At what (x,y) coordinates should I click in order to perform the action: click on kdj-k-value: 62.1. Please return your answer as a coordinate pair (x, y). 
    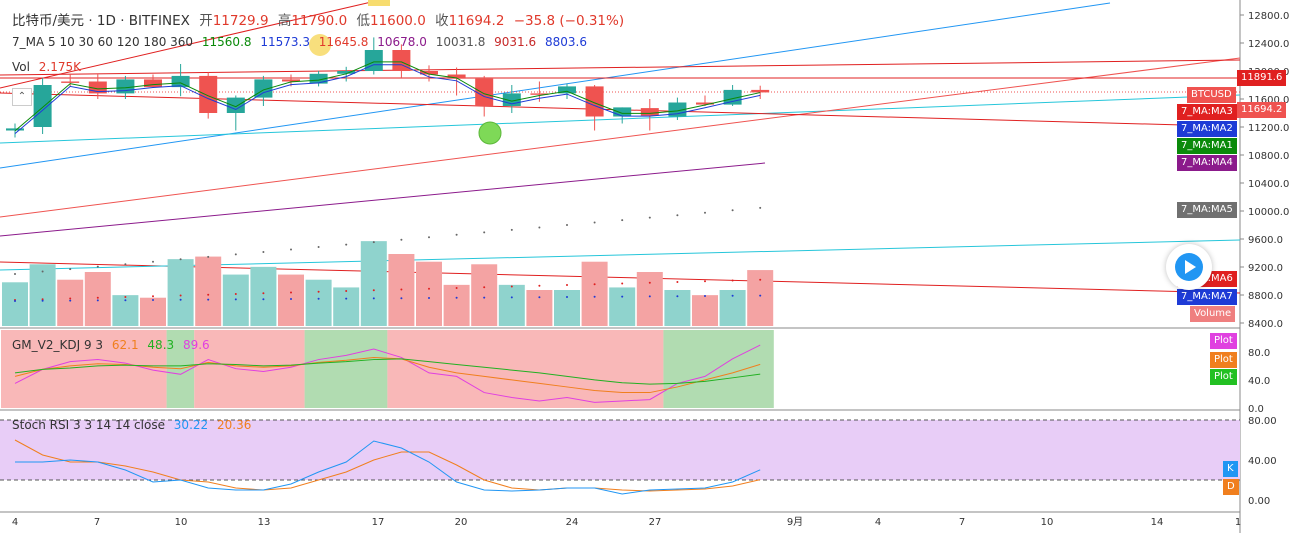
    Looking at the image, I should click on (125, 345).